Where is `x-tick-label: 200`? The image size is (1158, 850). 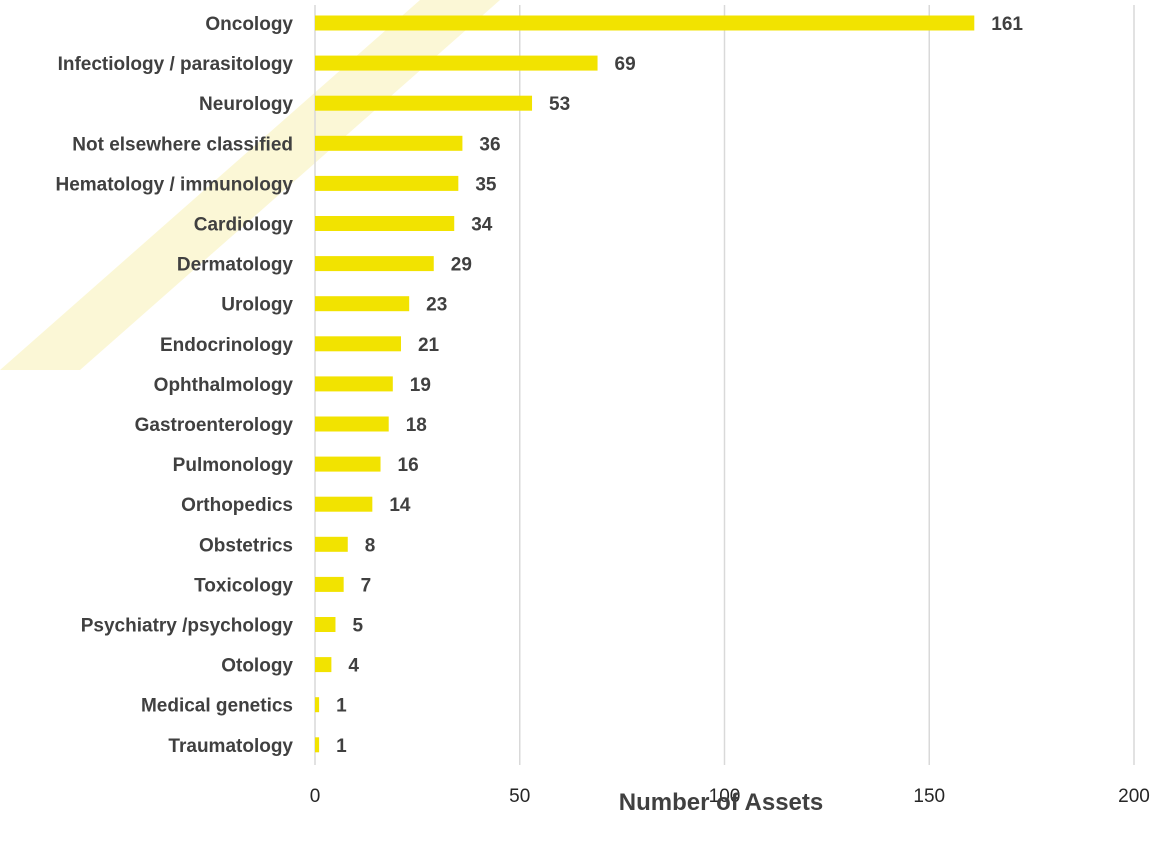
x-tick-label: 200 is located at coordinates (1134, 796).